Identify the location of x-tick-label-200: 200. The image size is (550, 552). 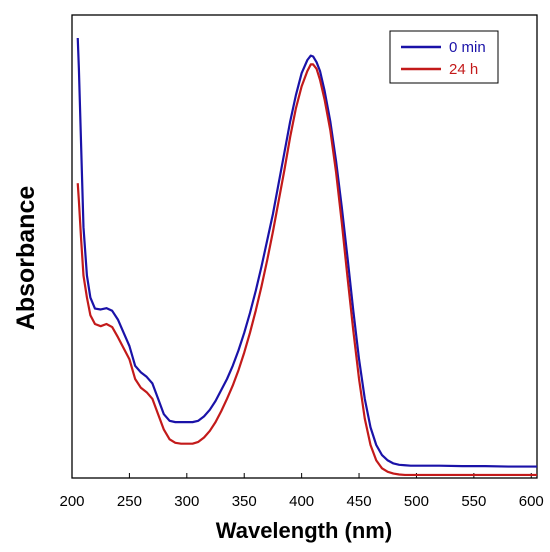
(71, 501).